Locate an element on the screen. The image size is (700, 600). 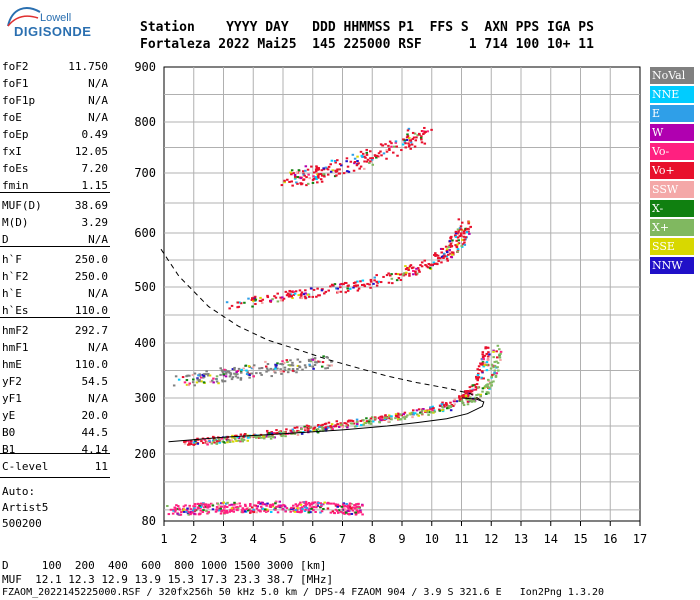
x-tick-label: 6 is located at coordinates (312, 539).